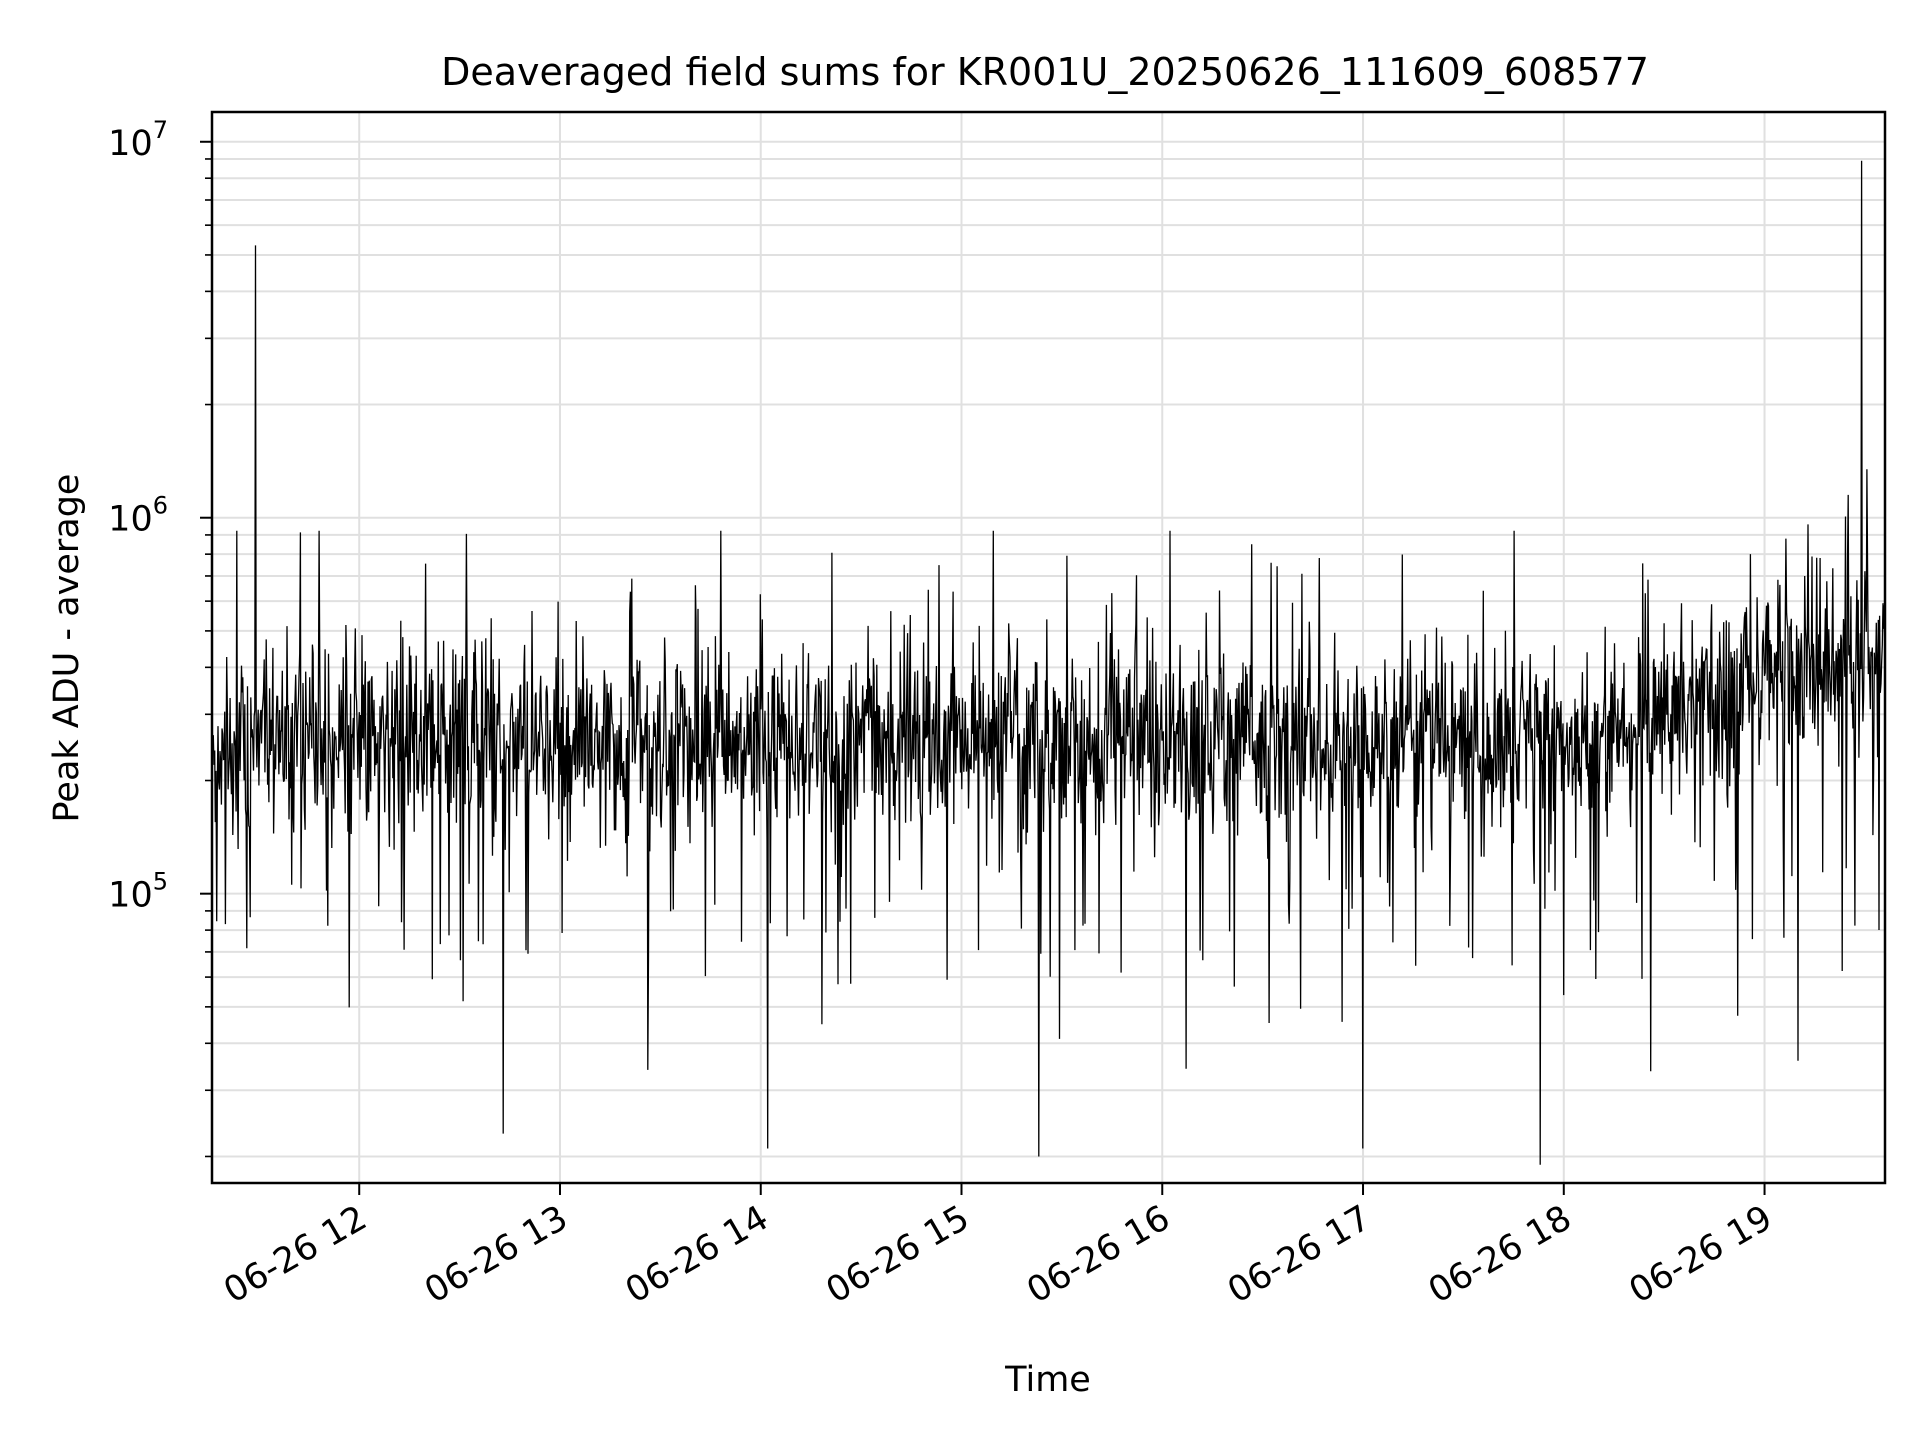 The width and height of the screenshot is (1920, 1440). I want to click on y-tick-exponent: 7, so click(160, 130).